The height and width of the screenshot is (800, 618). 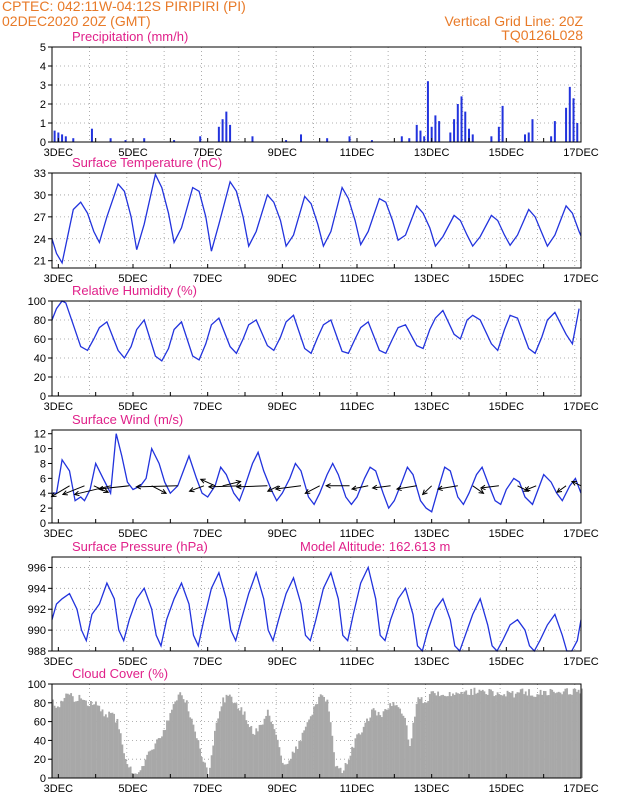 What do you see at coordinates (316, 111) in the screenshot?
I see `precipitation-series` at bounding box center [316, 111].